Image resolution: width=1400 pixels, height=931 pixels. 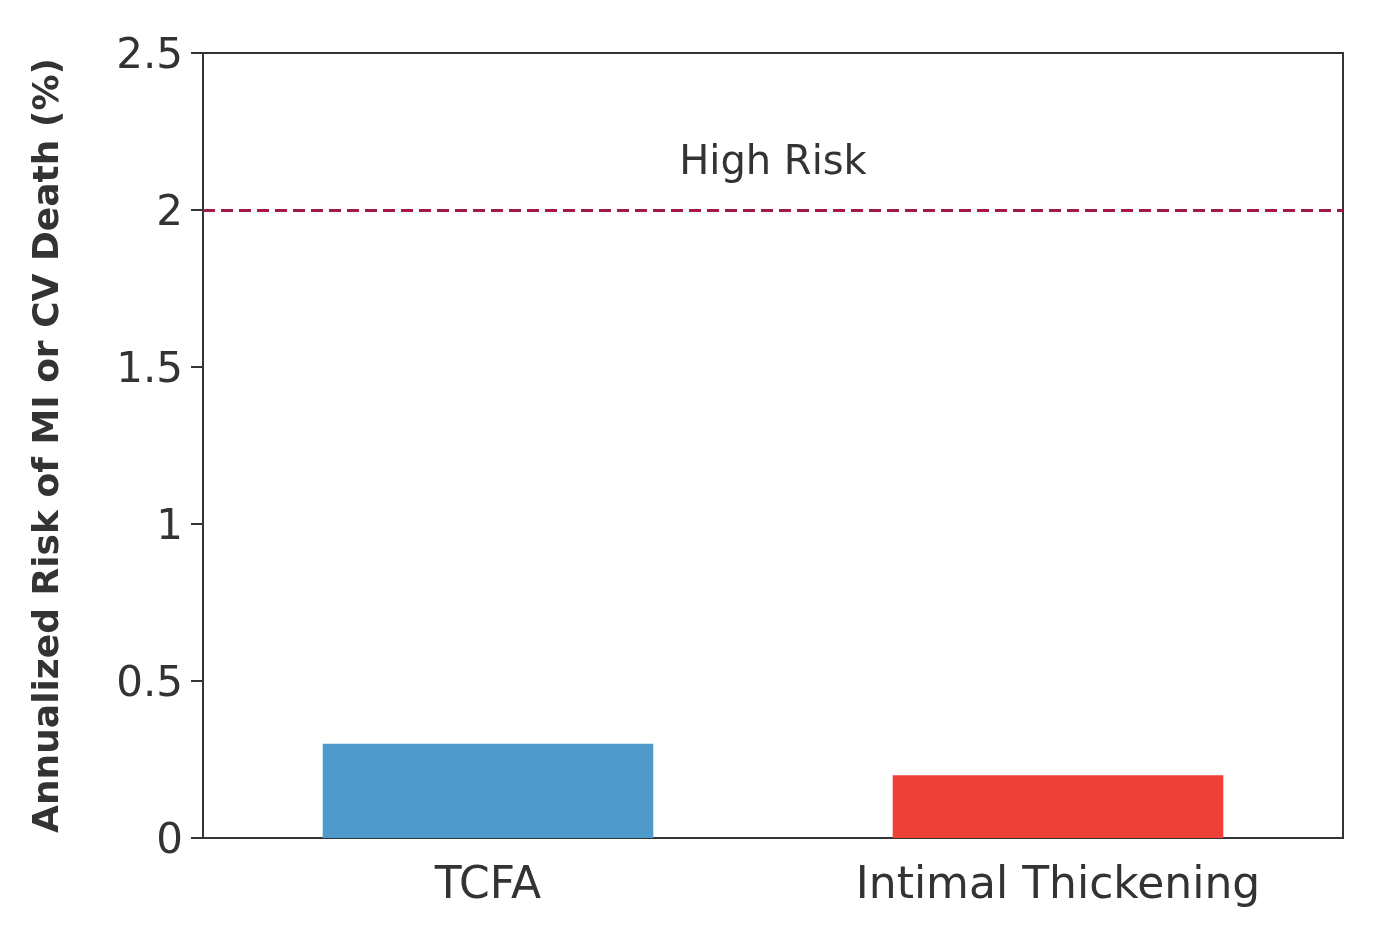 I want to click on y-tick-label: 1.5, so click(x=149, y=367).